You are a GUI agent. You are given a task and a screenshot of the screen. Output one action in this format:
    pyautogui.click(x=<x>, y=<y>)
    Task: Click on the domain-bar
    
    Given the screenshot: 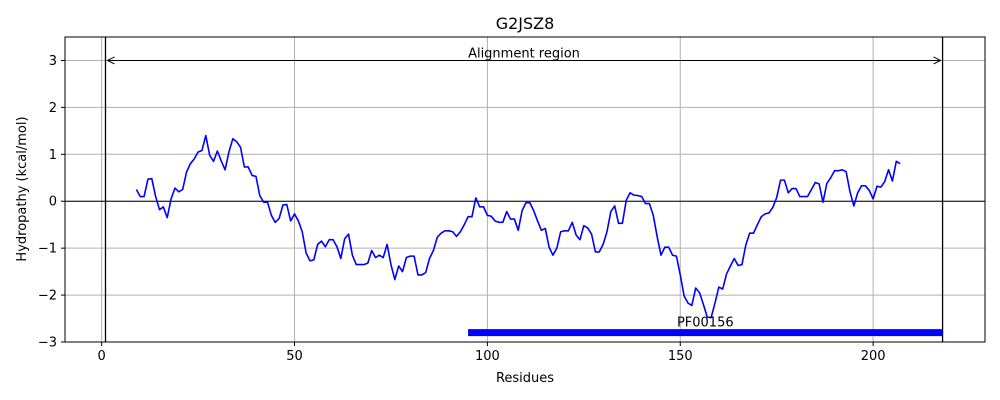 What is the action you would take?
    pyautogui.click(x=705, y=333)
    